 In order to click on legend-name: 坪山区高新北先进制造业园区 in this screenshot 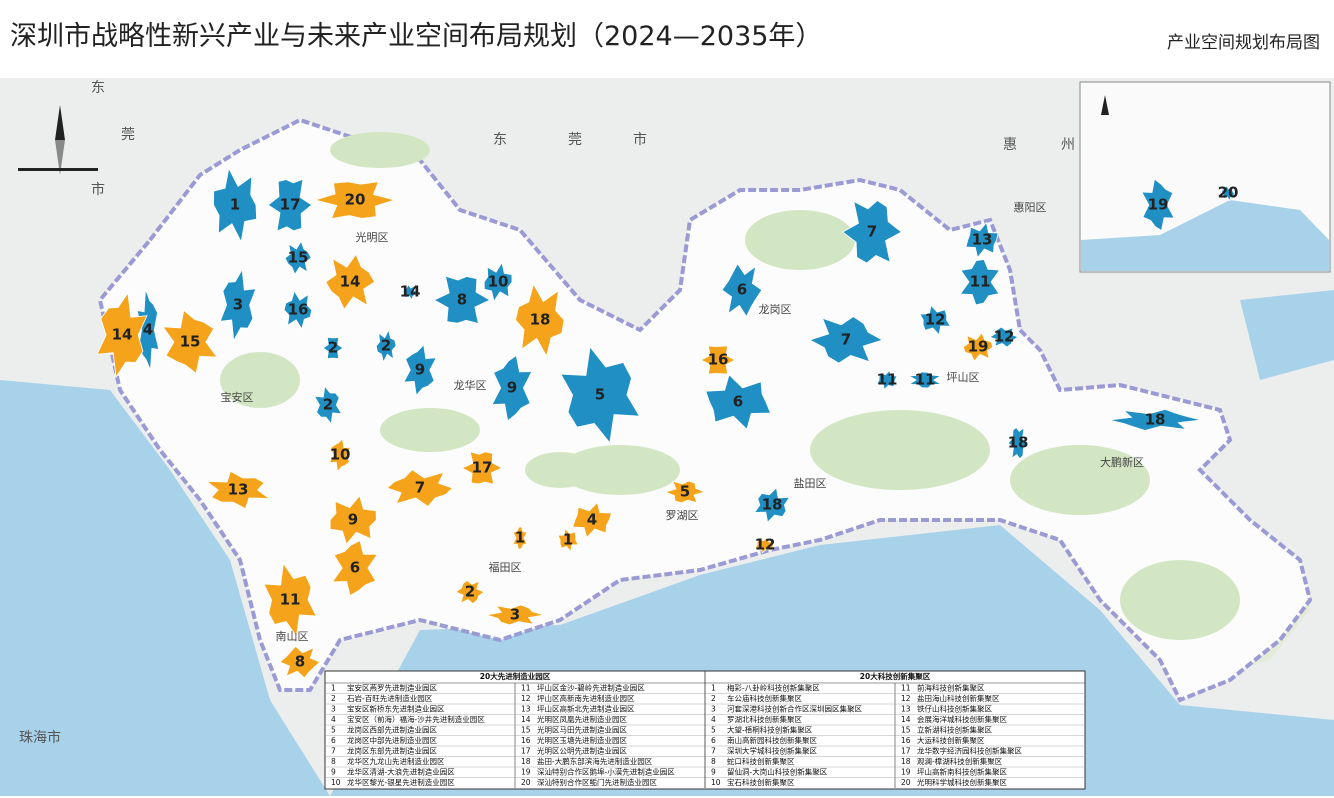, I will do `click(586, 708)`.